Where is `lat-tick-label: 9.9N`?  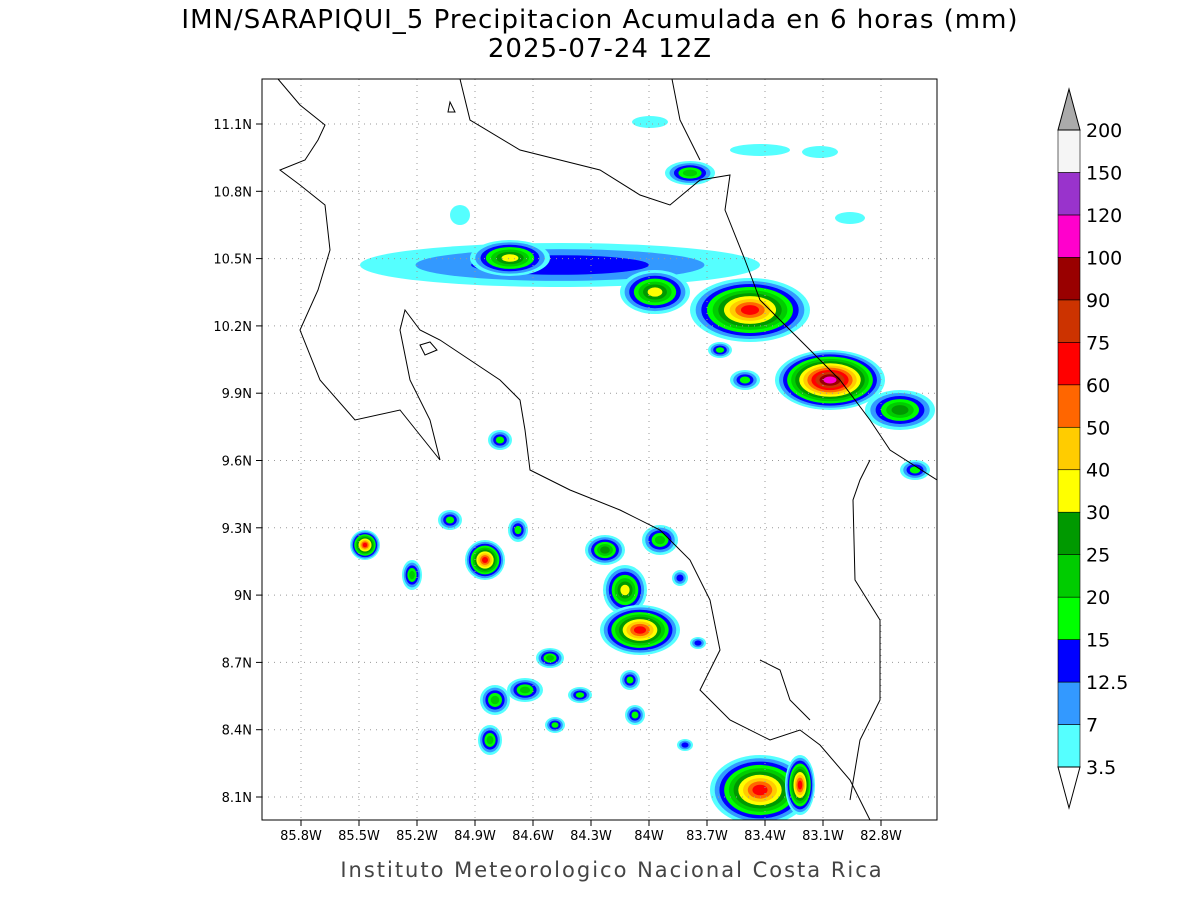 lat-tick-label: 9.9N is located at coordinates (237, 394).